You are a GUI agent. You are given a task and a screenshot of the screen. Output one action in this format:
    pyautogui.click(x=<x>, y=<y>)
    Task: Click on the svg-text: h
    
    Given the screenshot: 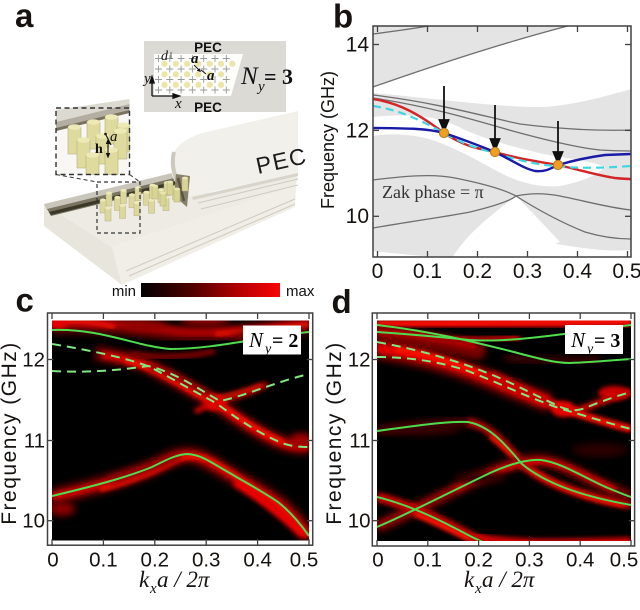 What is the action you would take?
    pyautogui.click(x=99, y=149)
    